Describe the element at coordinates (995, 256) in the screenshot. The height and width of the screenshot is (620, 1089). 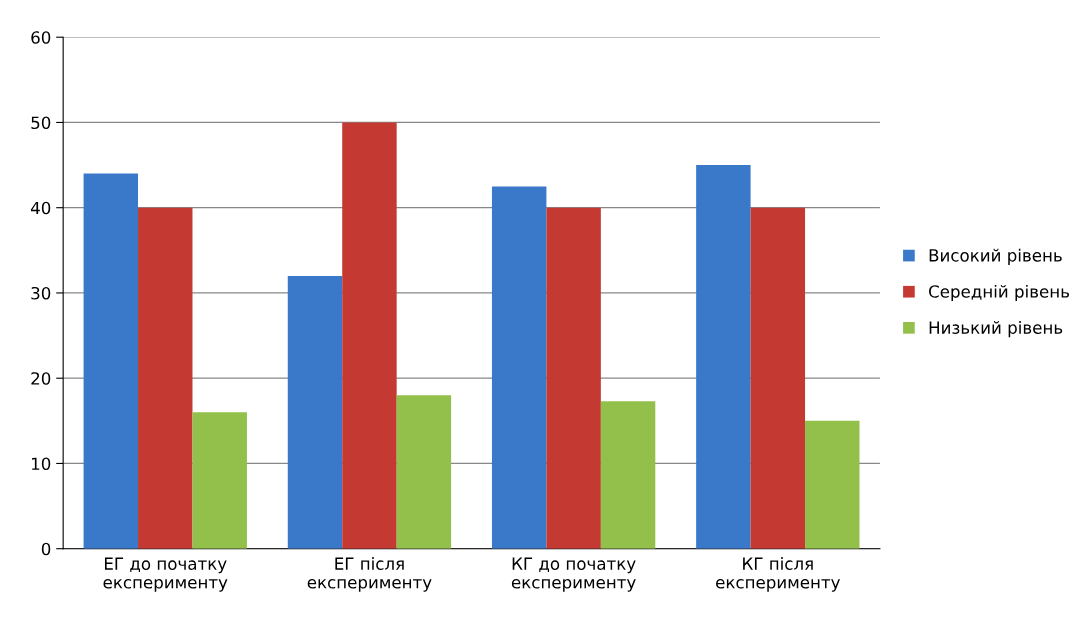
I see `legend-label: Високий рівень` at that location.